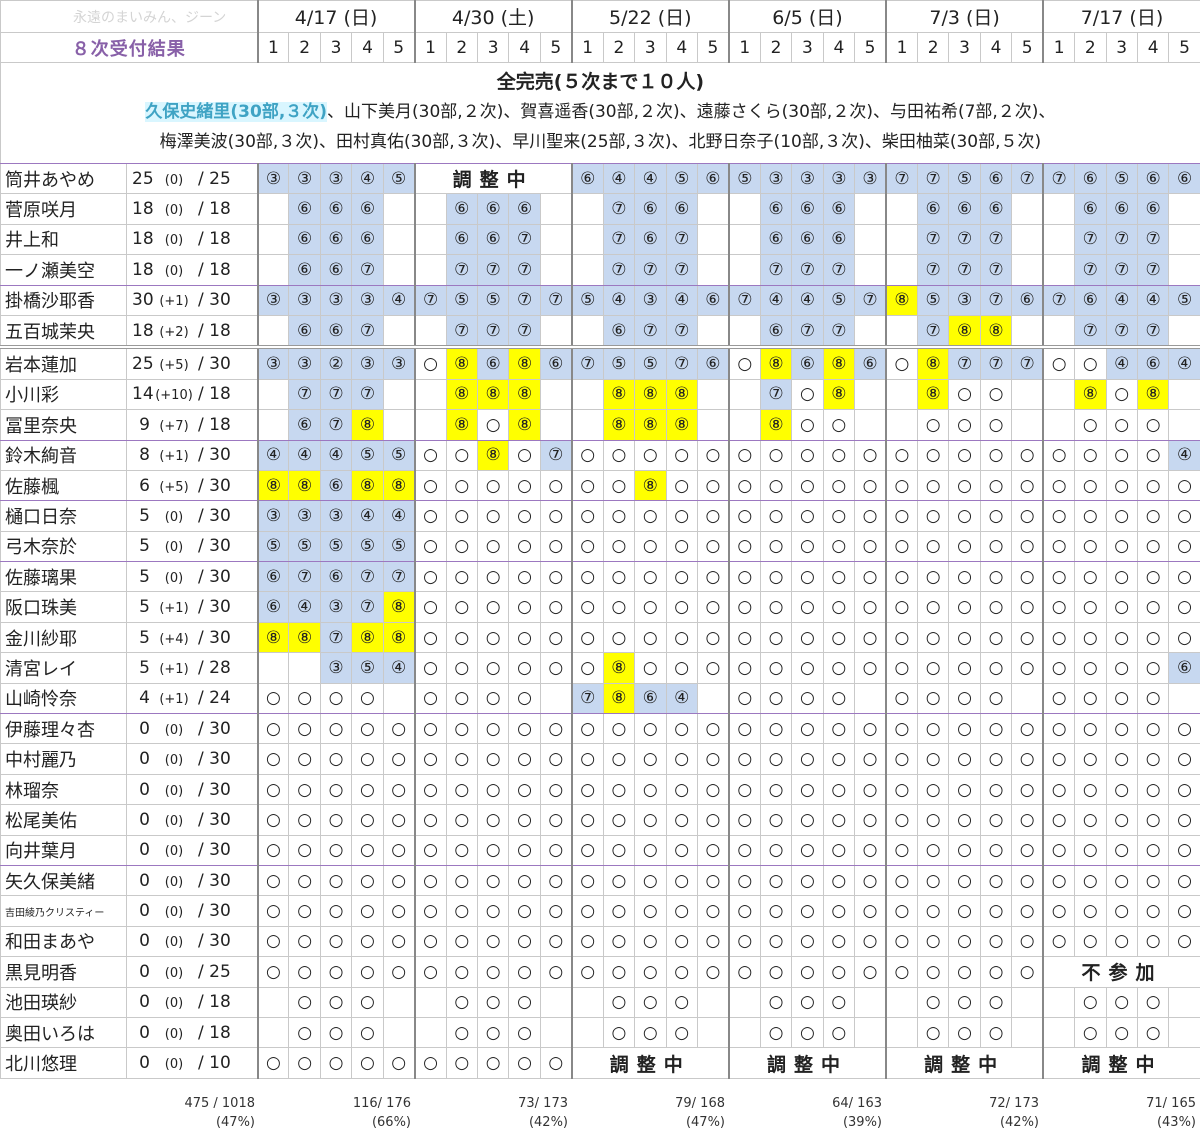  Describe the element at coordinates (143, 300) in the screenshot. I see `sold-count: 30` at that location.